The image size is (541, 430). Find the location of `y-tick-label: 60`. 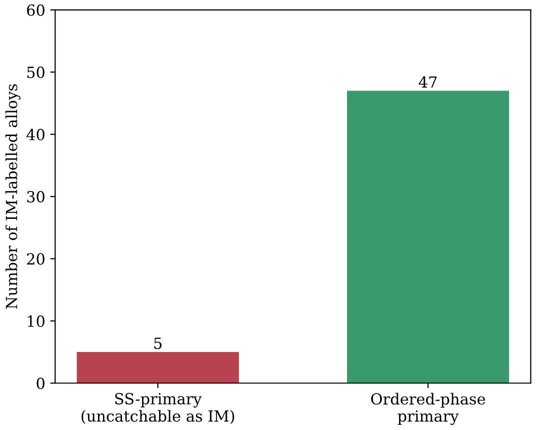

y-tick-label: 60 is located at coordinates (35, 10).